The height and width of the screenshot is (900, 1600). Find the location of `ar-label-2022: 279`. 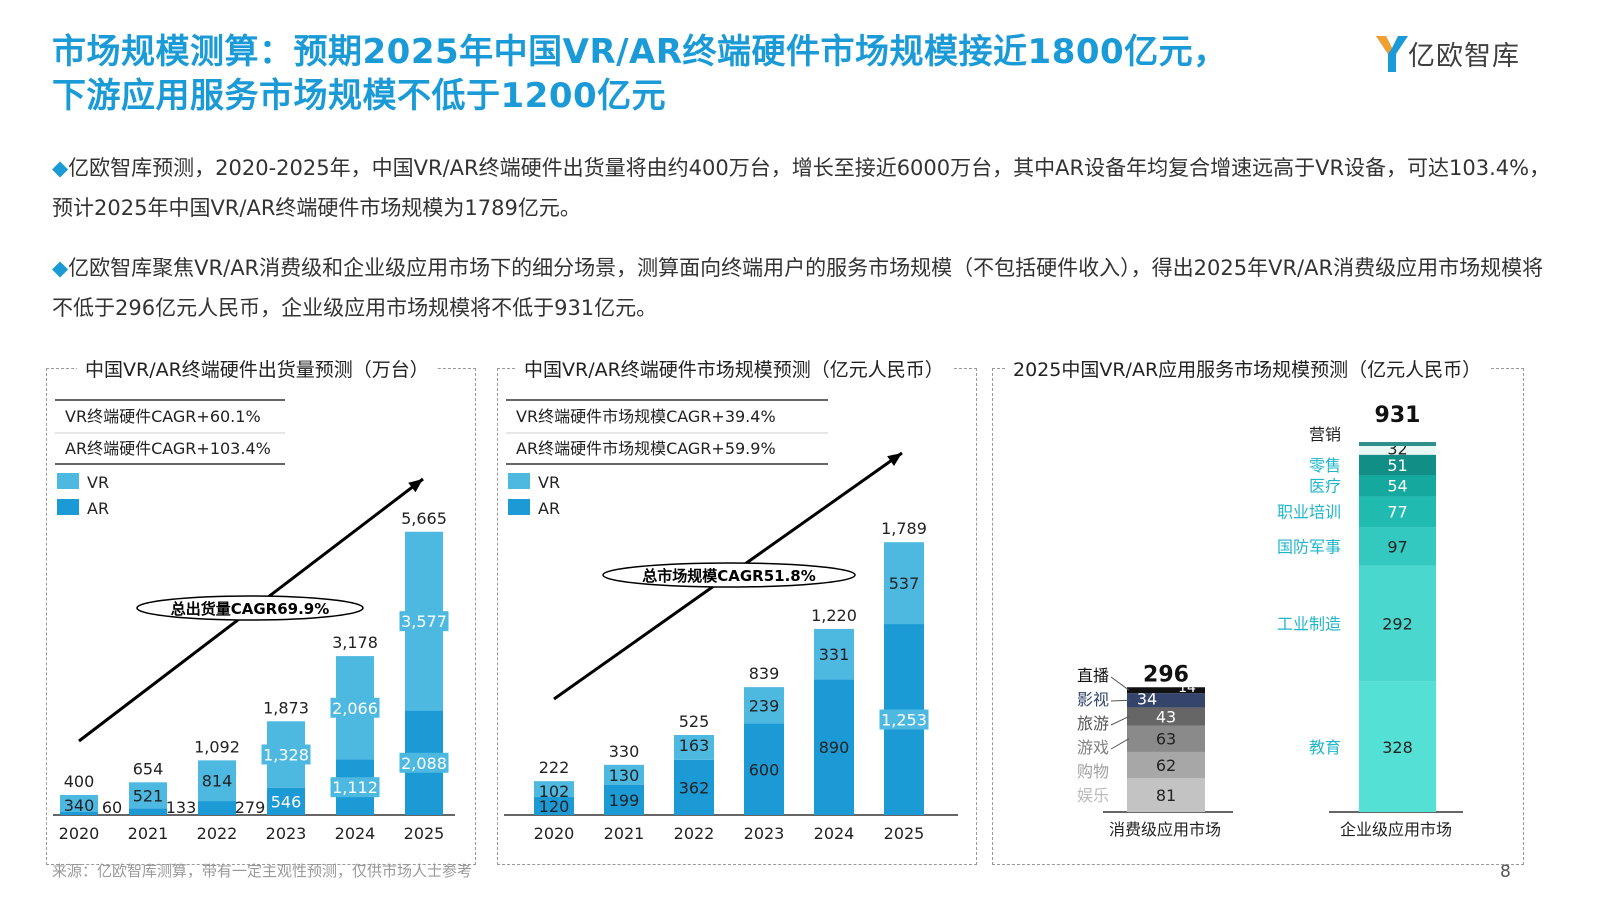

ar-label-2022: 279 is located at coordinates (250, 807).